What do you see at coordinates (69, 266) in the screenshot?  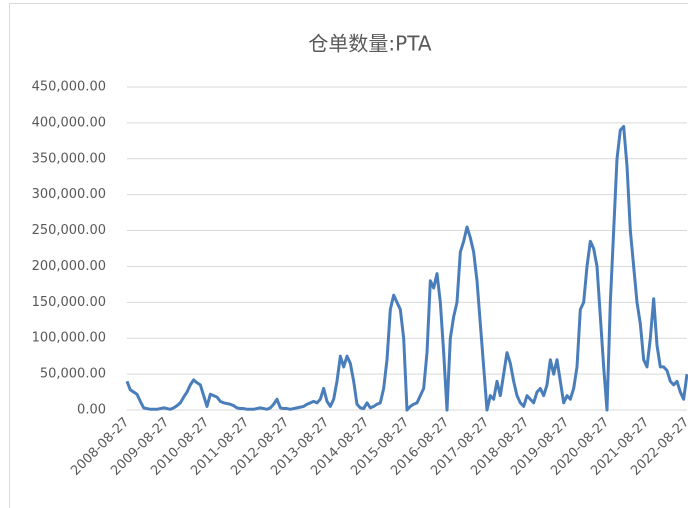 I see `y-tick-label: 200,000.00` at bounding box center [69, 266].